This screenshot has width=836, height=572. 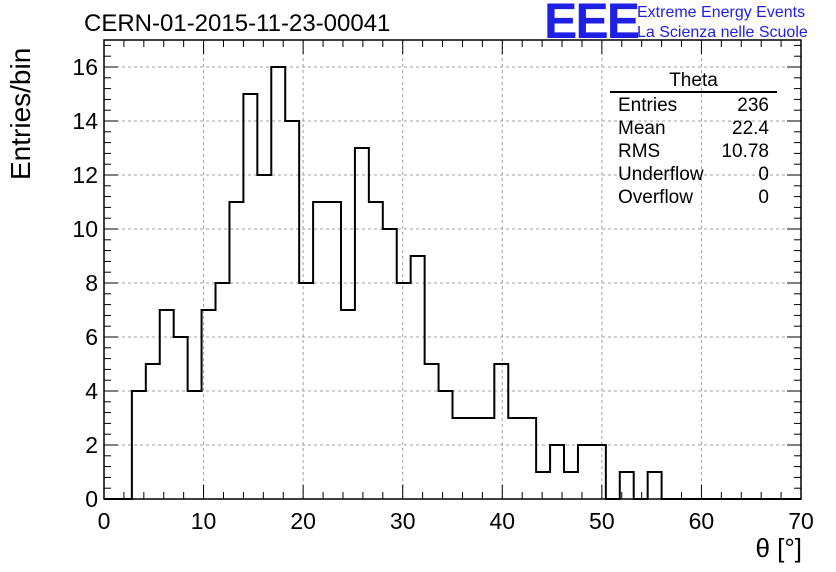 What do you see at coordinates (693, 81) in the screenshot?
I see `stats-title: Theta` at bounding box center [693, 81].